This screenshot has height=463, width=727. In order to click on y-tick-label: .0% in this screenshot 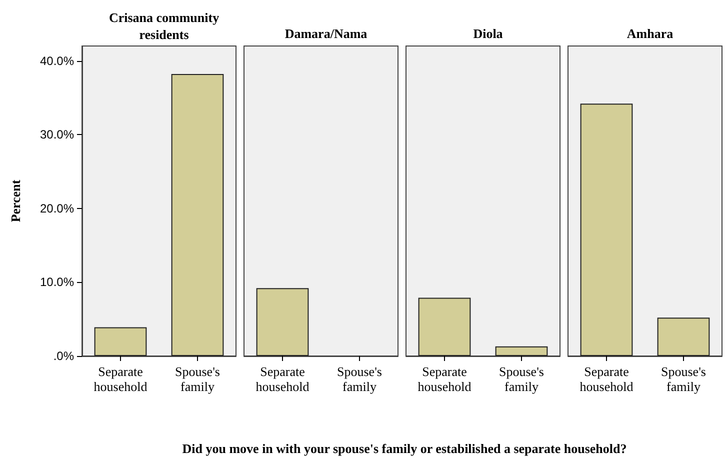, I will do `click(63, 356)`.